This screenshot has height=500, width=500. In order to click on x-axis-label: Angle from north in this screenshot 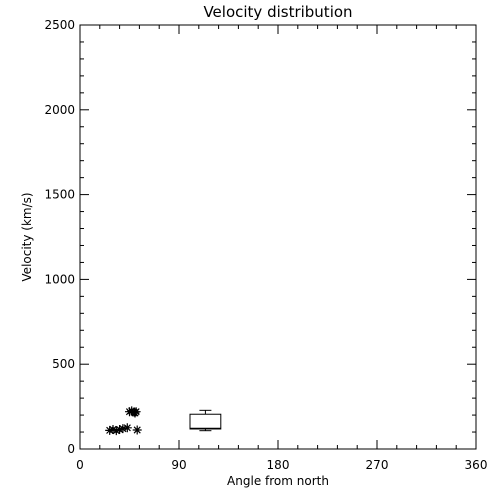, I will do `click(278, 481)`.